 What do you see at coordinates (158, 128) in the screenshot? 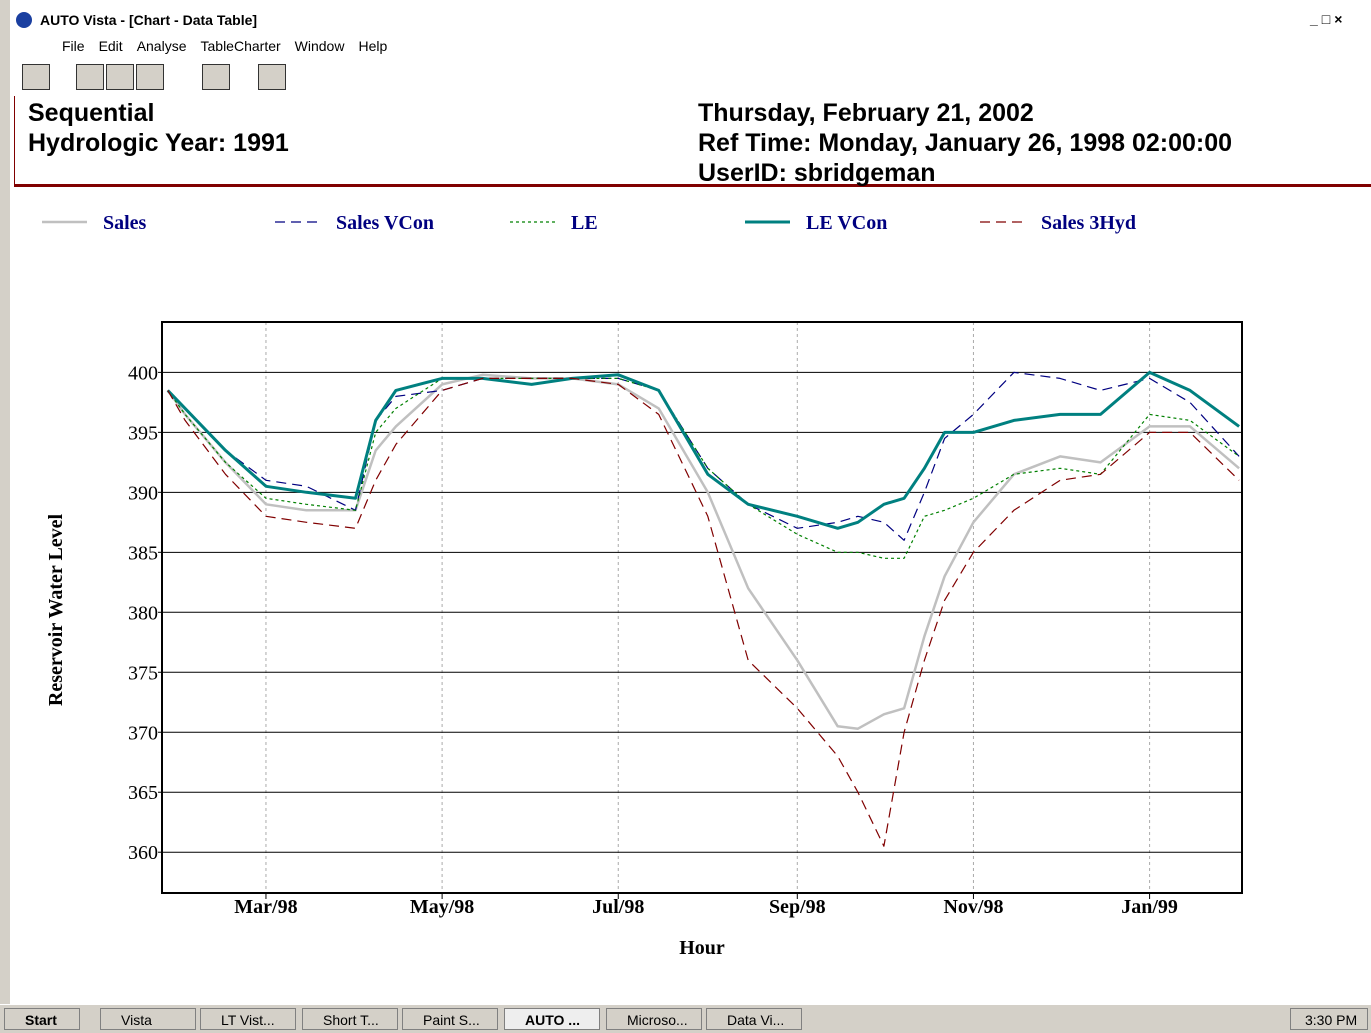
I see `header-left: Sequential Hydrologic Year: 1991` at bounding box center [158, 128].